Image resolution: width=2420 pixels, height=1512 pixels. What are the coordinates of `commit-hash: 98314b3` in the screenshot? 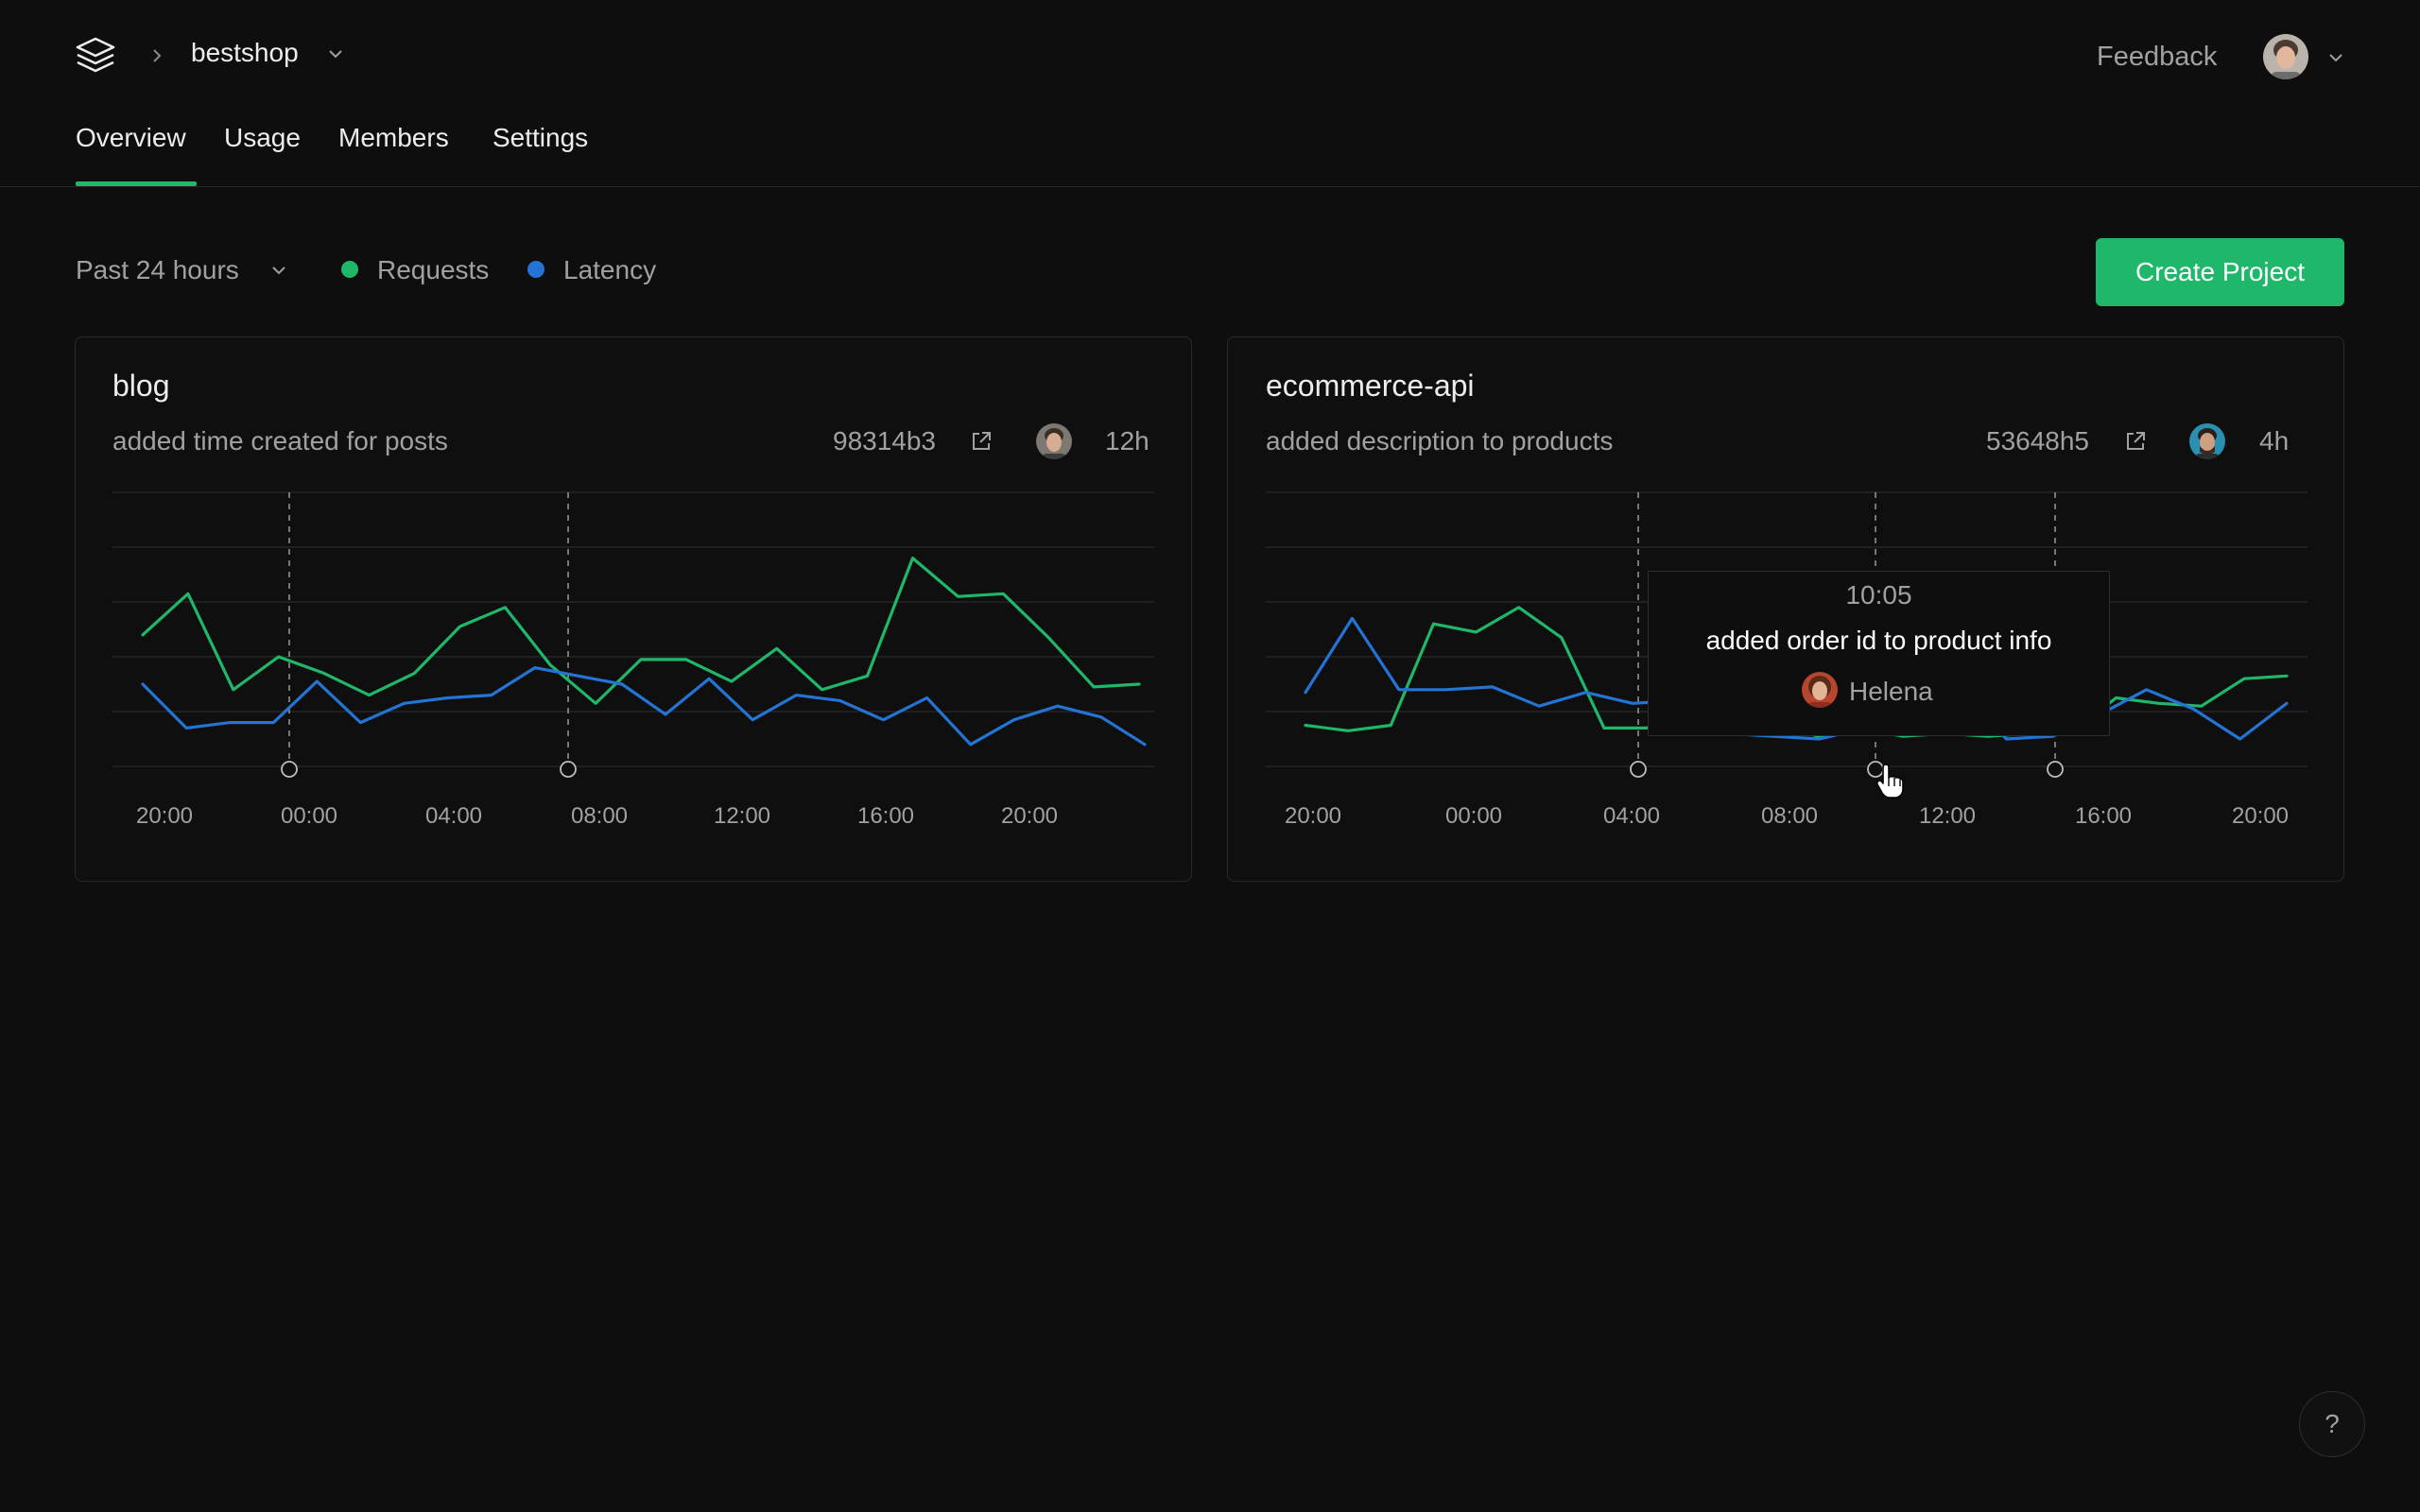 It's located at (885, 440).